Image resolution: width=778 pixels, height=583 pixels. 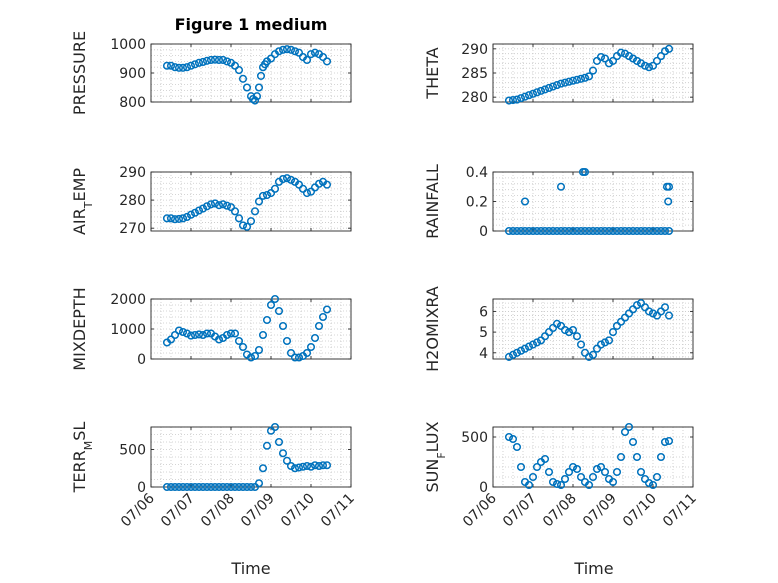 I want to click on y-tick-label: 290, so click(x=474, y=50).